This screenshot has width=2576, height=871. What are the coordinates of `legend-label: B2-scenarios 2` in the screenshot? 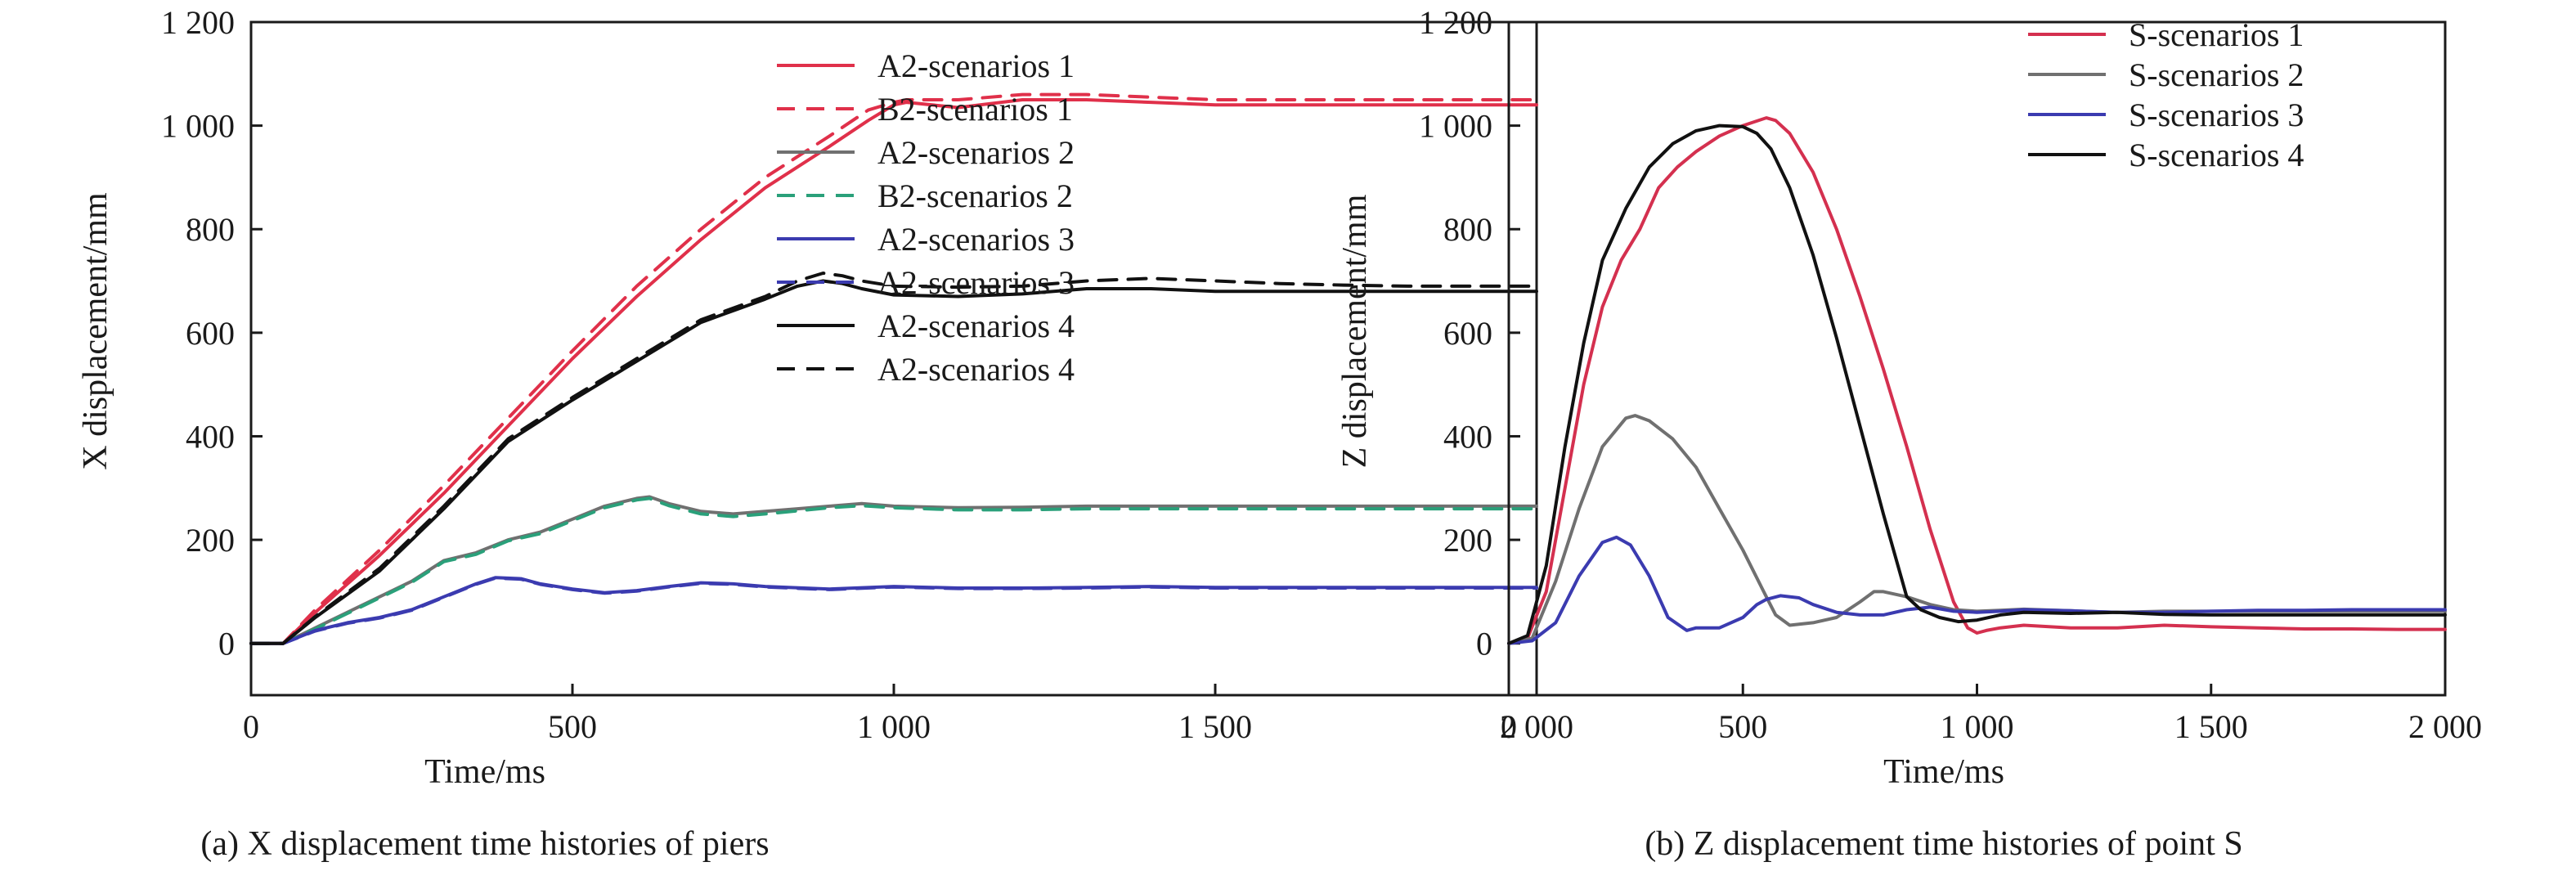 It's located at (975, 195).